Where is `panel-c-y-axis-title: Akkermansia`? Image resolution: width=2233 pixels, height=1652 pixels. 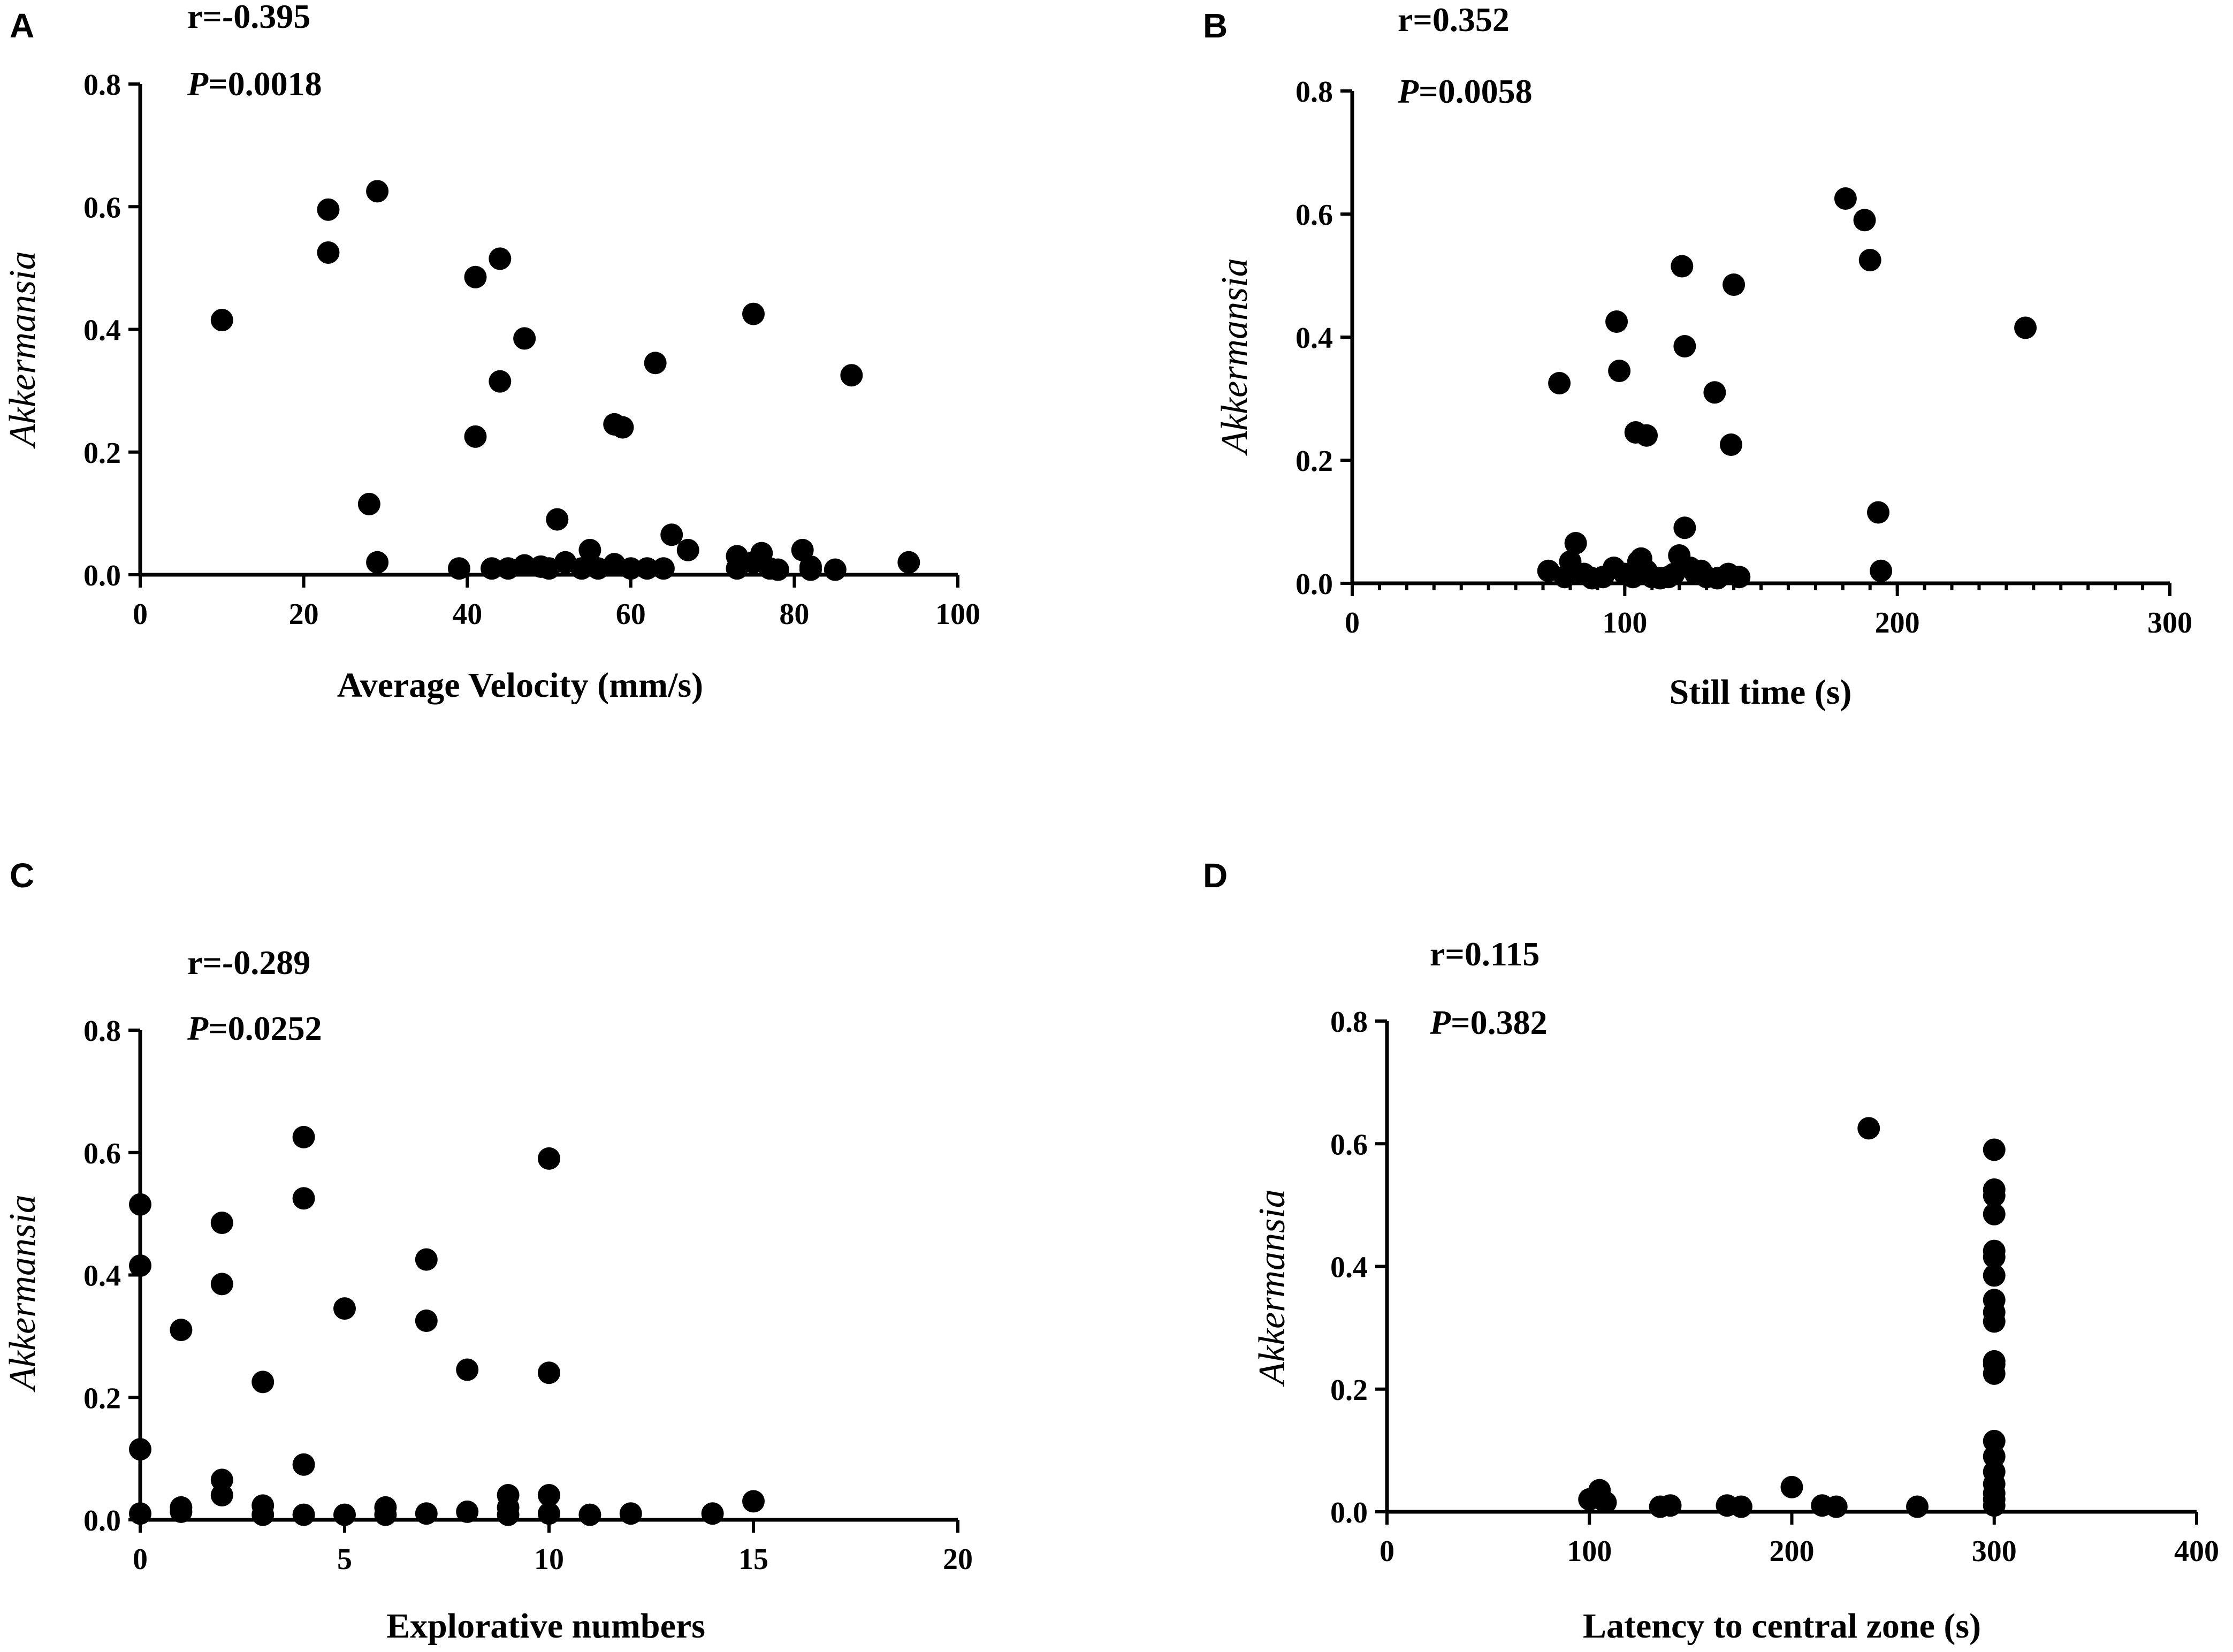
panel-c-y-axis-title: Akkermansia is located at coordinates (23, 1293).